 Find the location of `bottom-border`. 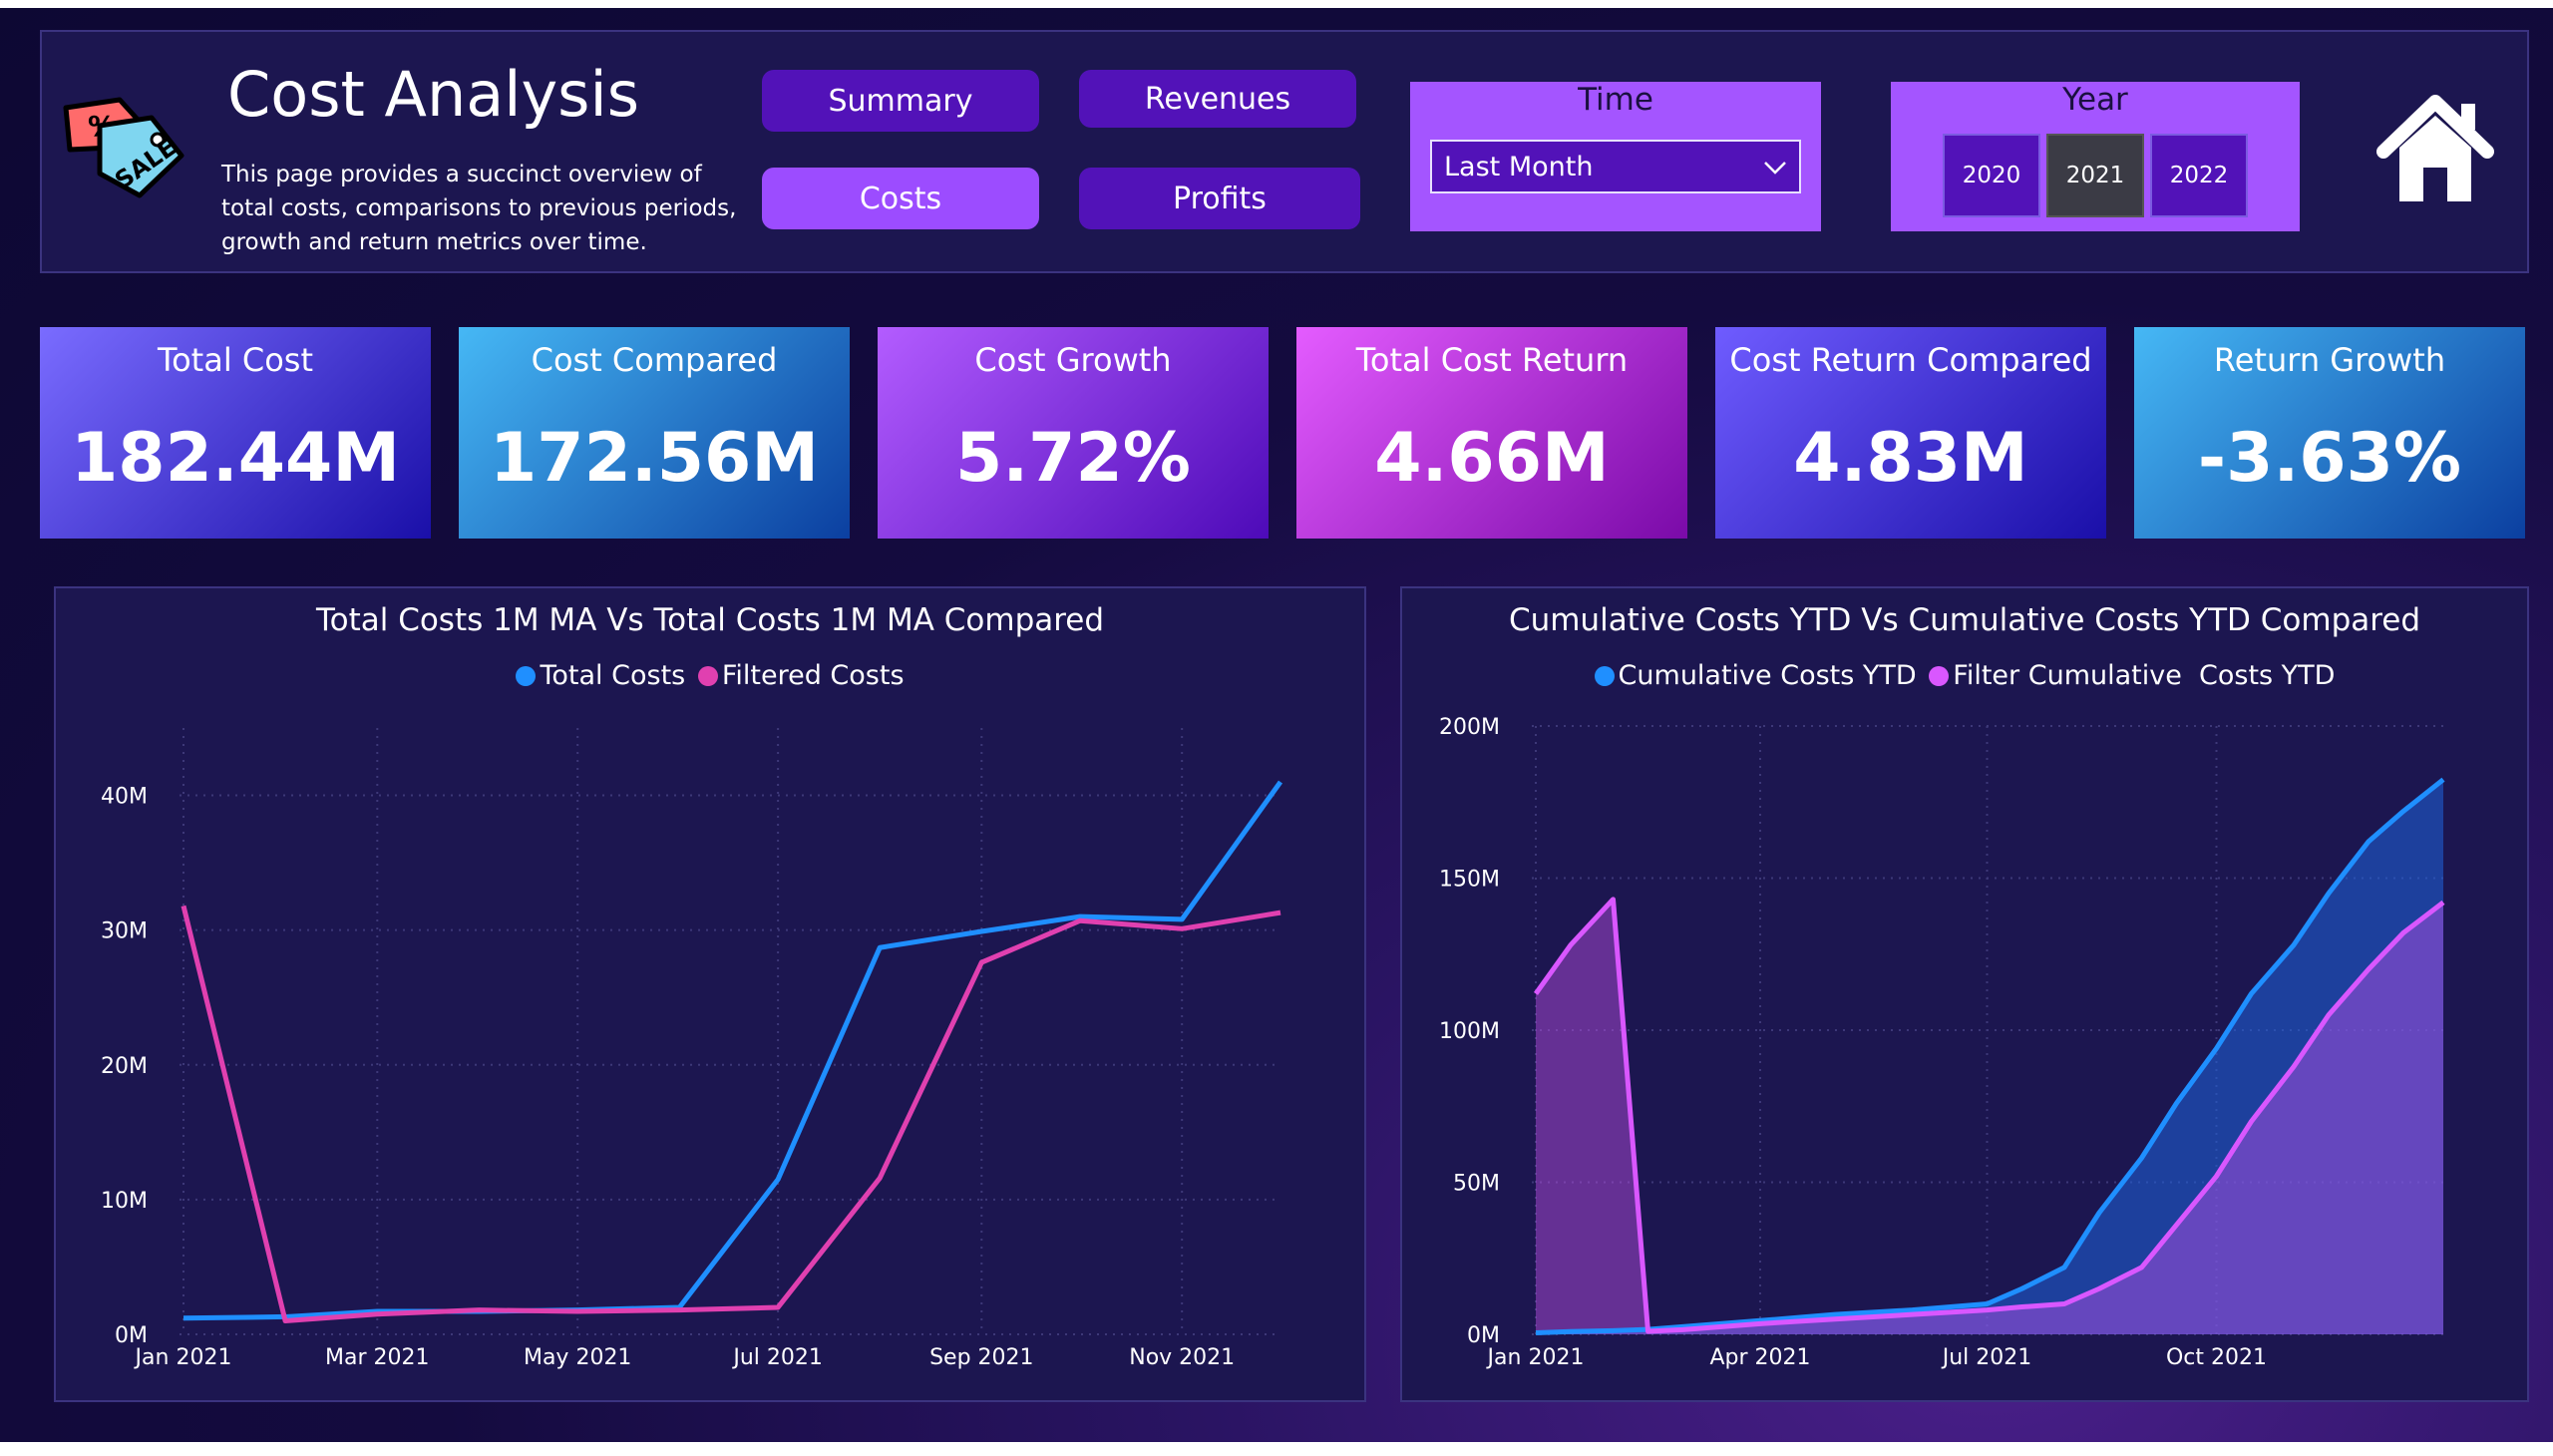

bottom-border is located at coordinates (1276, 1449).